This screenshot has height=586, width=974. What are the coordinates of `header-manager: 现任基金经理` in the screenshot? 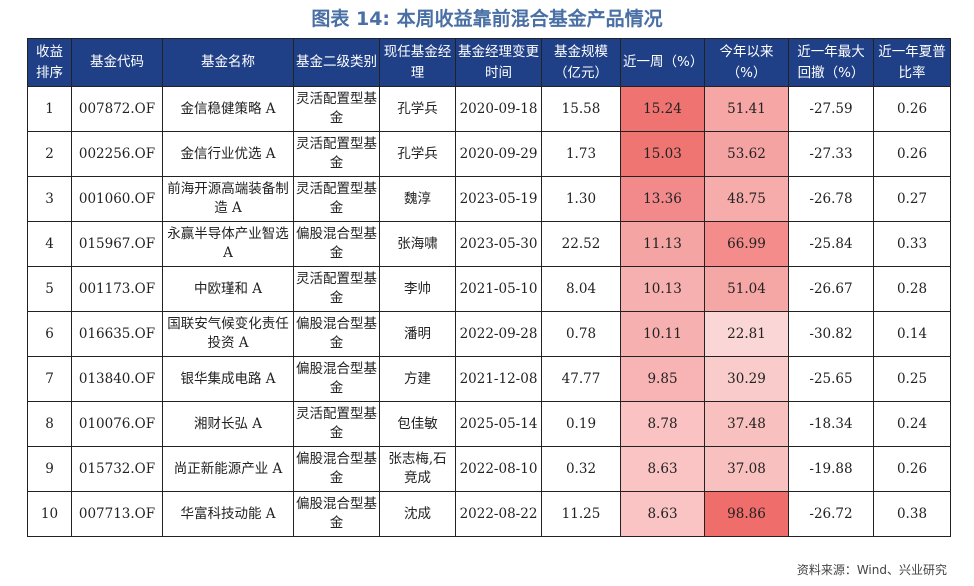 It's located at (417, 62).